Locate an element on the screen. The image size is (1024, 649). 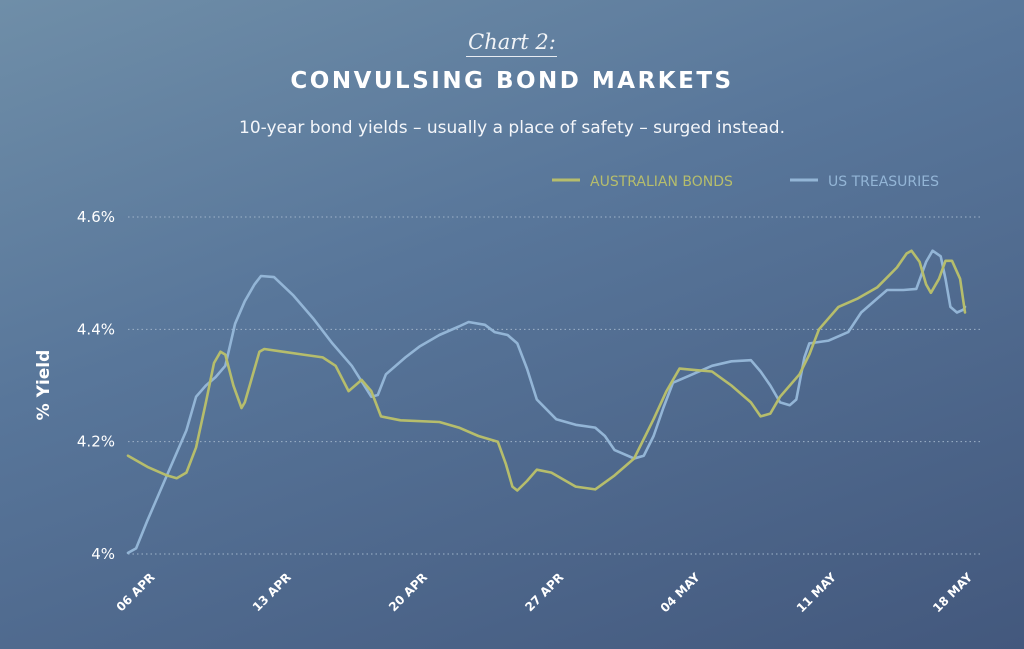
x-tick-label: 18 MAY is located at coordinates (952, 592).